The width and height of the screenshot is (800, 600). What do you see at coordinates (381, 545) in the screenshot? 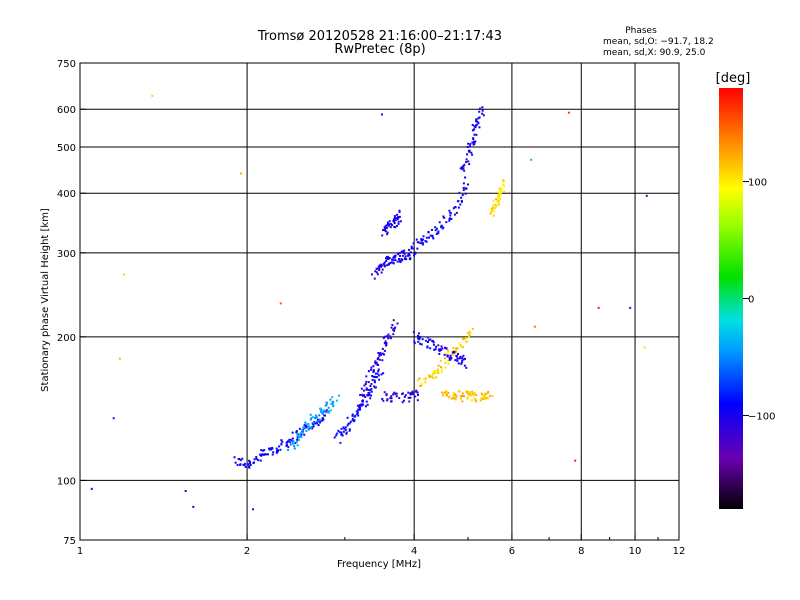
I see `x-axis-ticks: 1 2 4 6 8 10 12` at bounding box center [381, 545].